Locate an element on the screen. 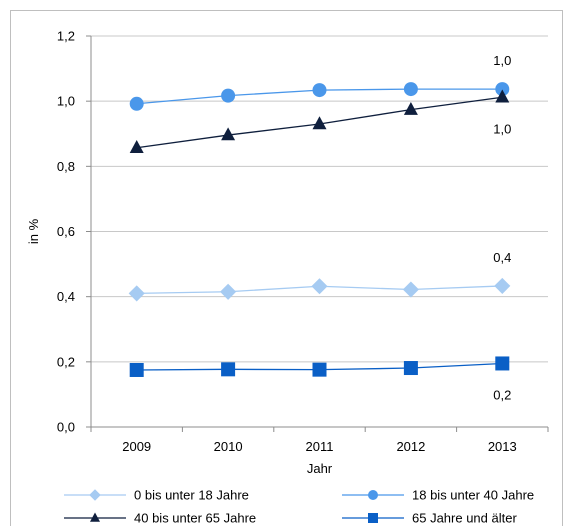  x-tick-label: 2009 is located at coordinates (136, 446).